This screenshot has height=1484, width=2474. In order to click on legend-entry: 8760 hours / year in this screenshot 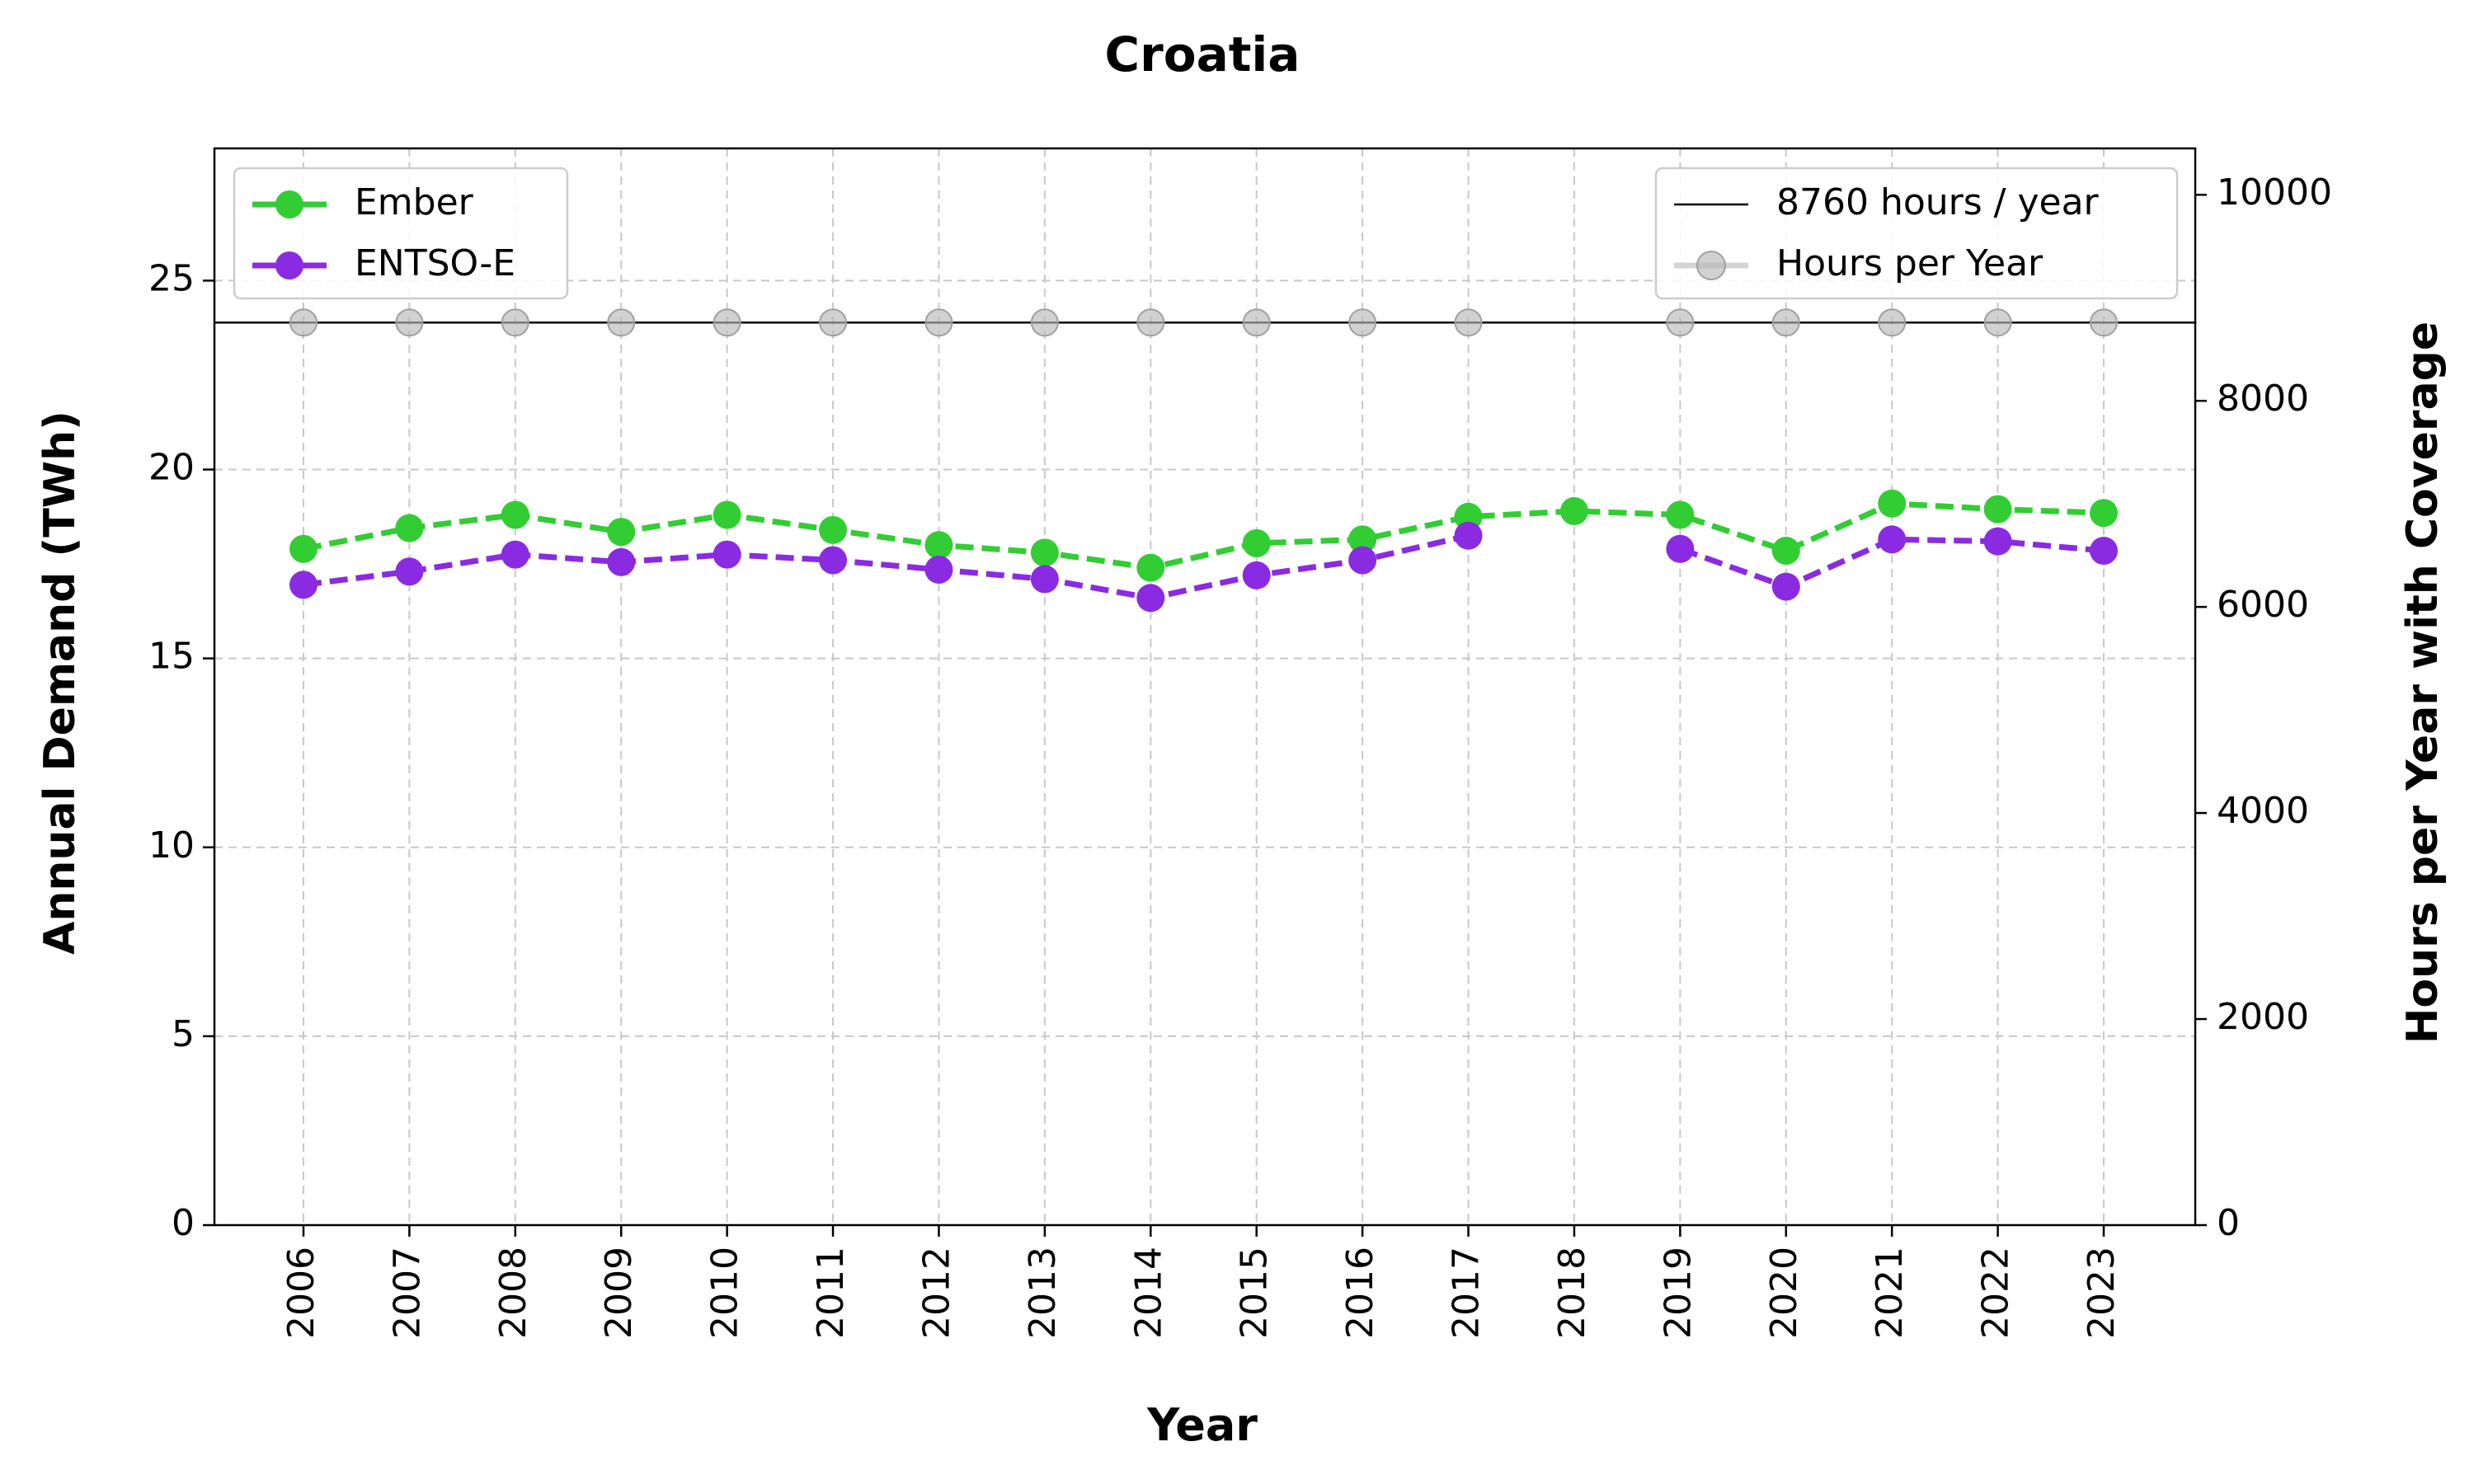, I will do `click(1887, 202)`.